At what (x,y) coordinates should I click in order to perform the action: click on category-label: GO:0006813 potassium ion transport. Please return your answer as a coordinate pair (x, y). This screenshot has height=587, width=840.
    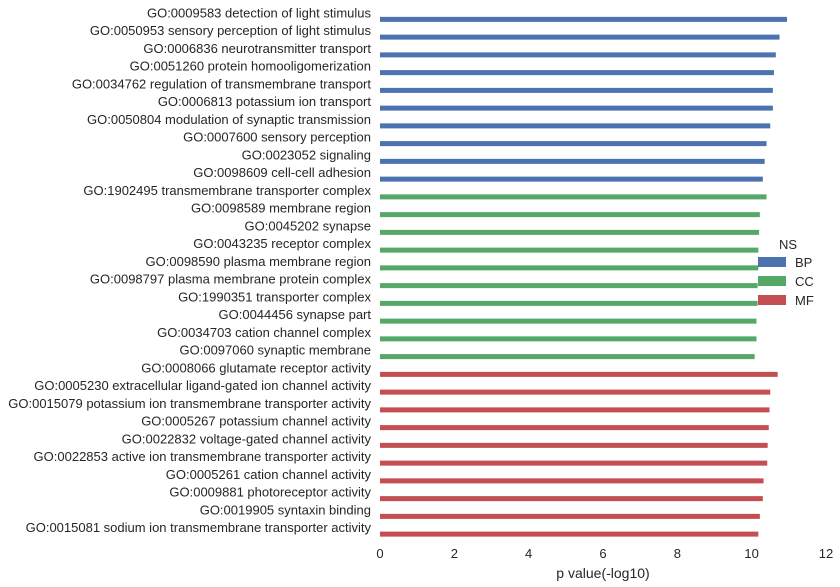
    Looking at the image, I should click on (265, 101).